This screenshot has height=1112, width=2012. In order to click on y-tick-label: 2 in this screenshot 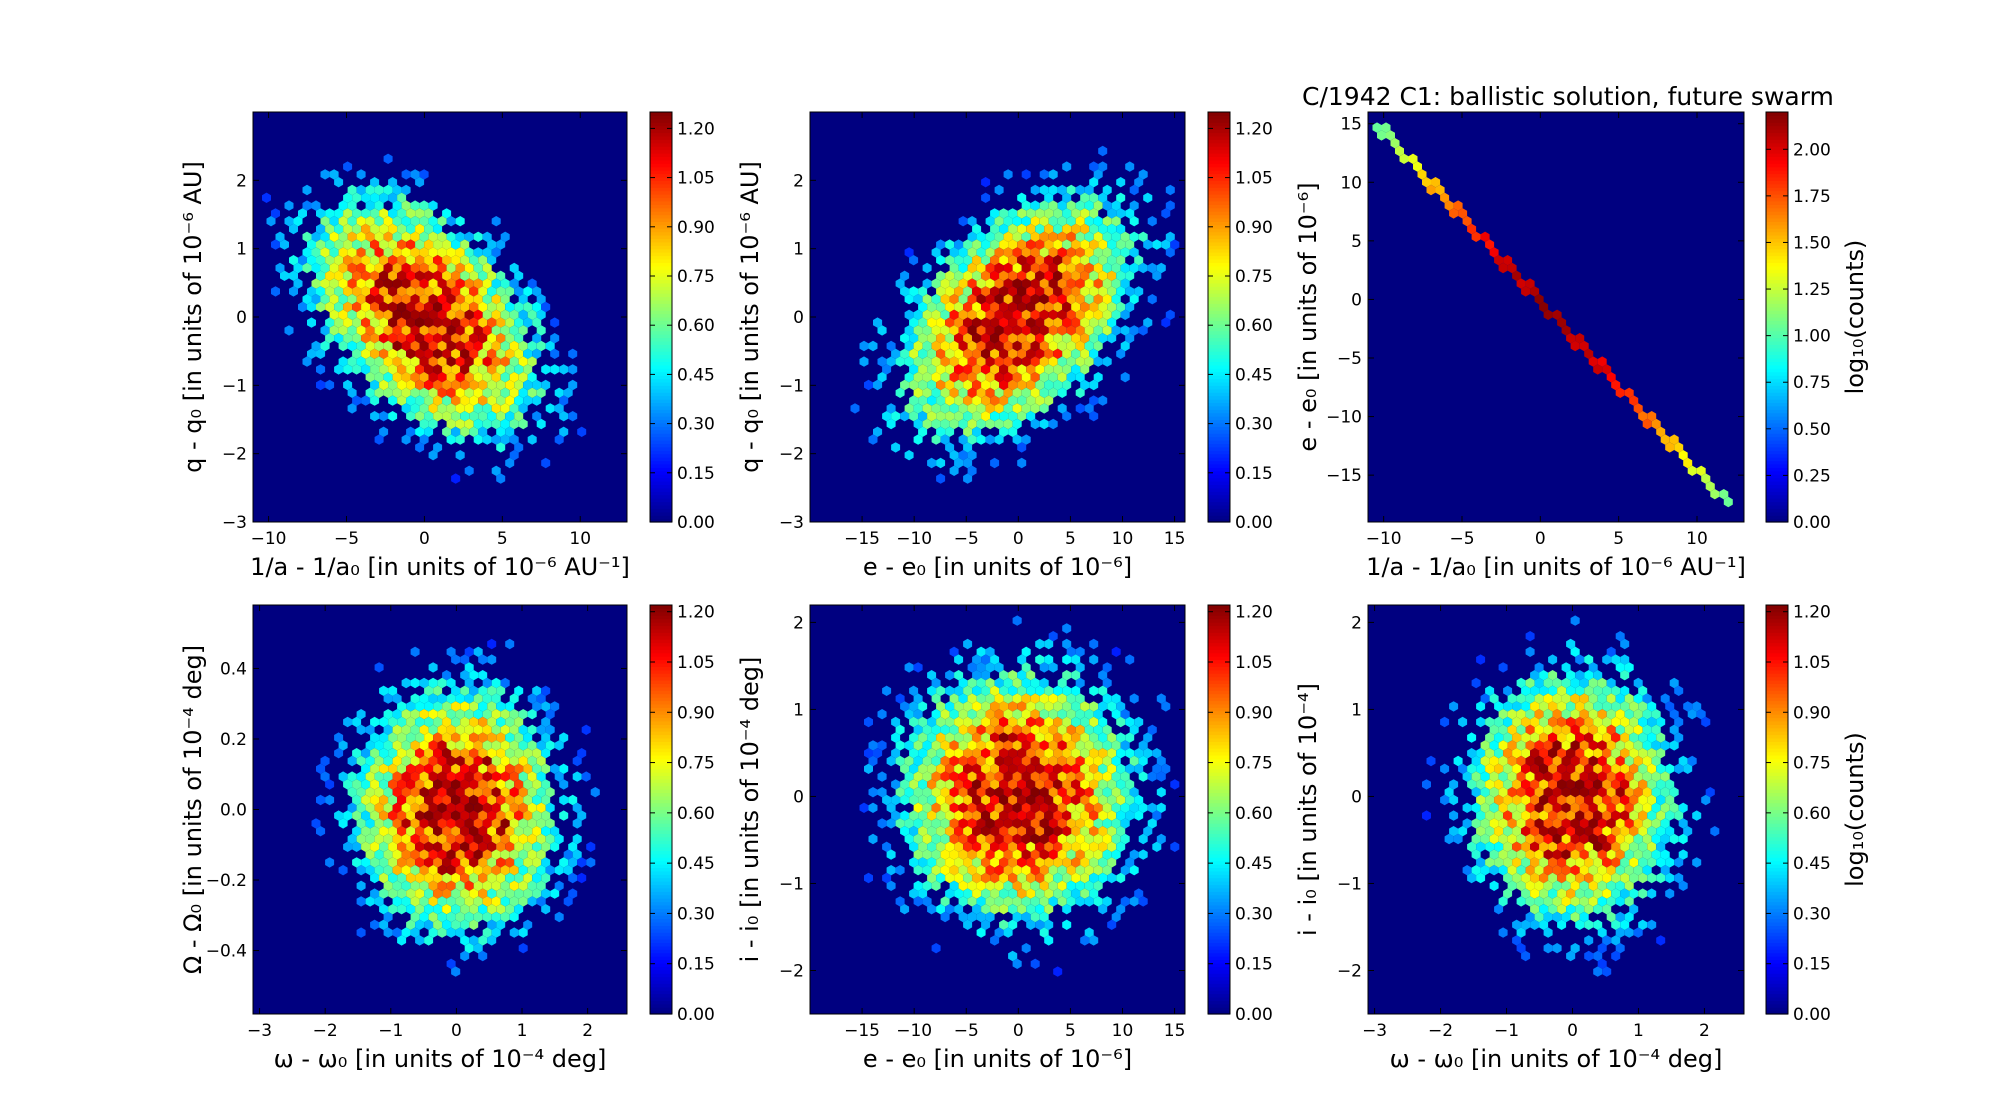, I will do `click(798, 623)`.